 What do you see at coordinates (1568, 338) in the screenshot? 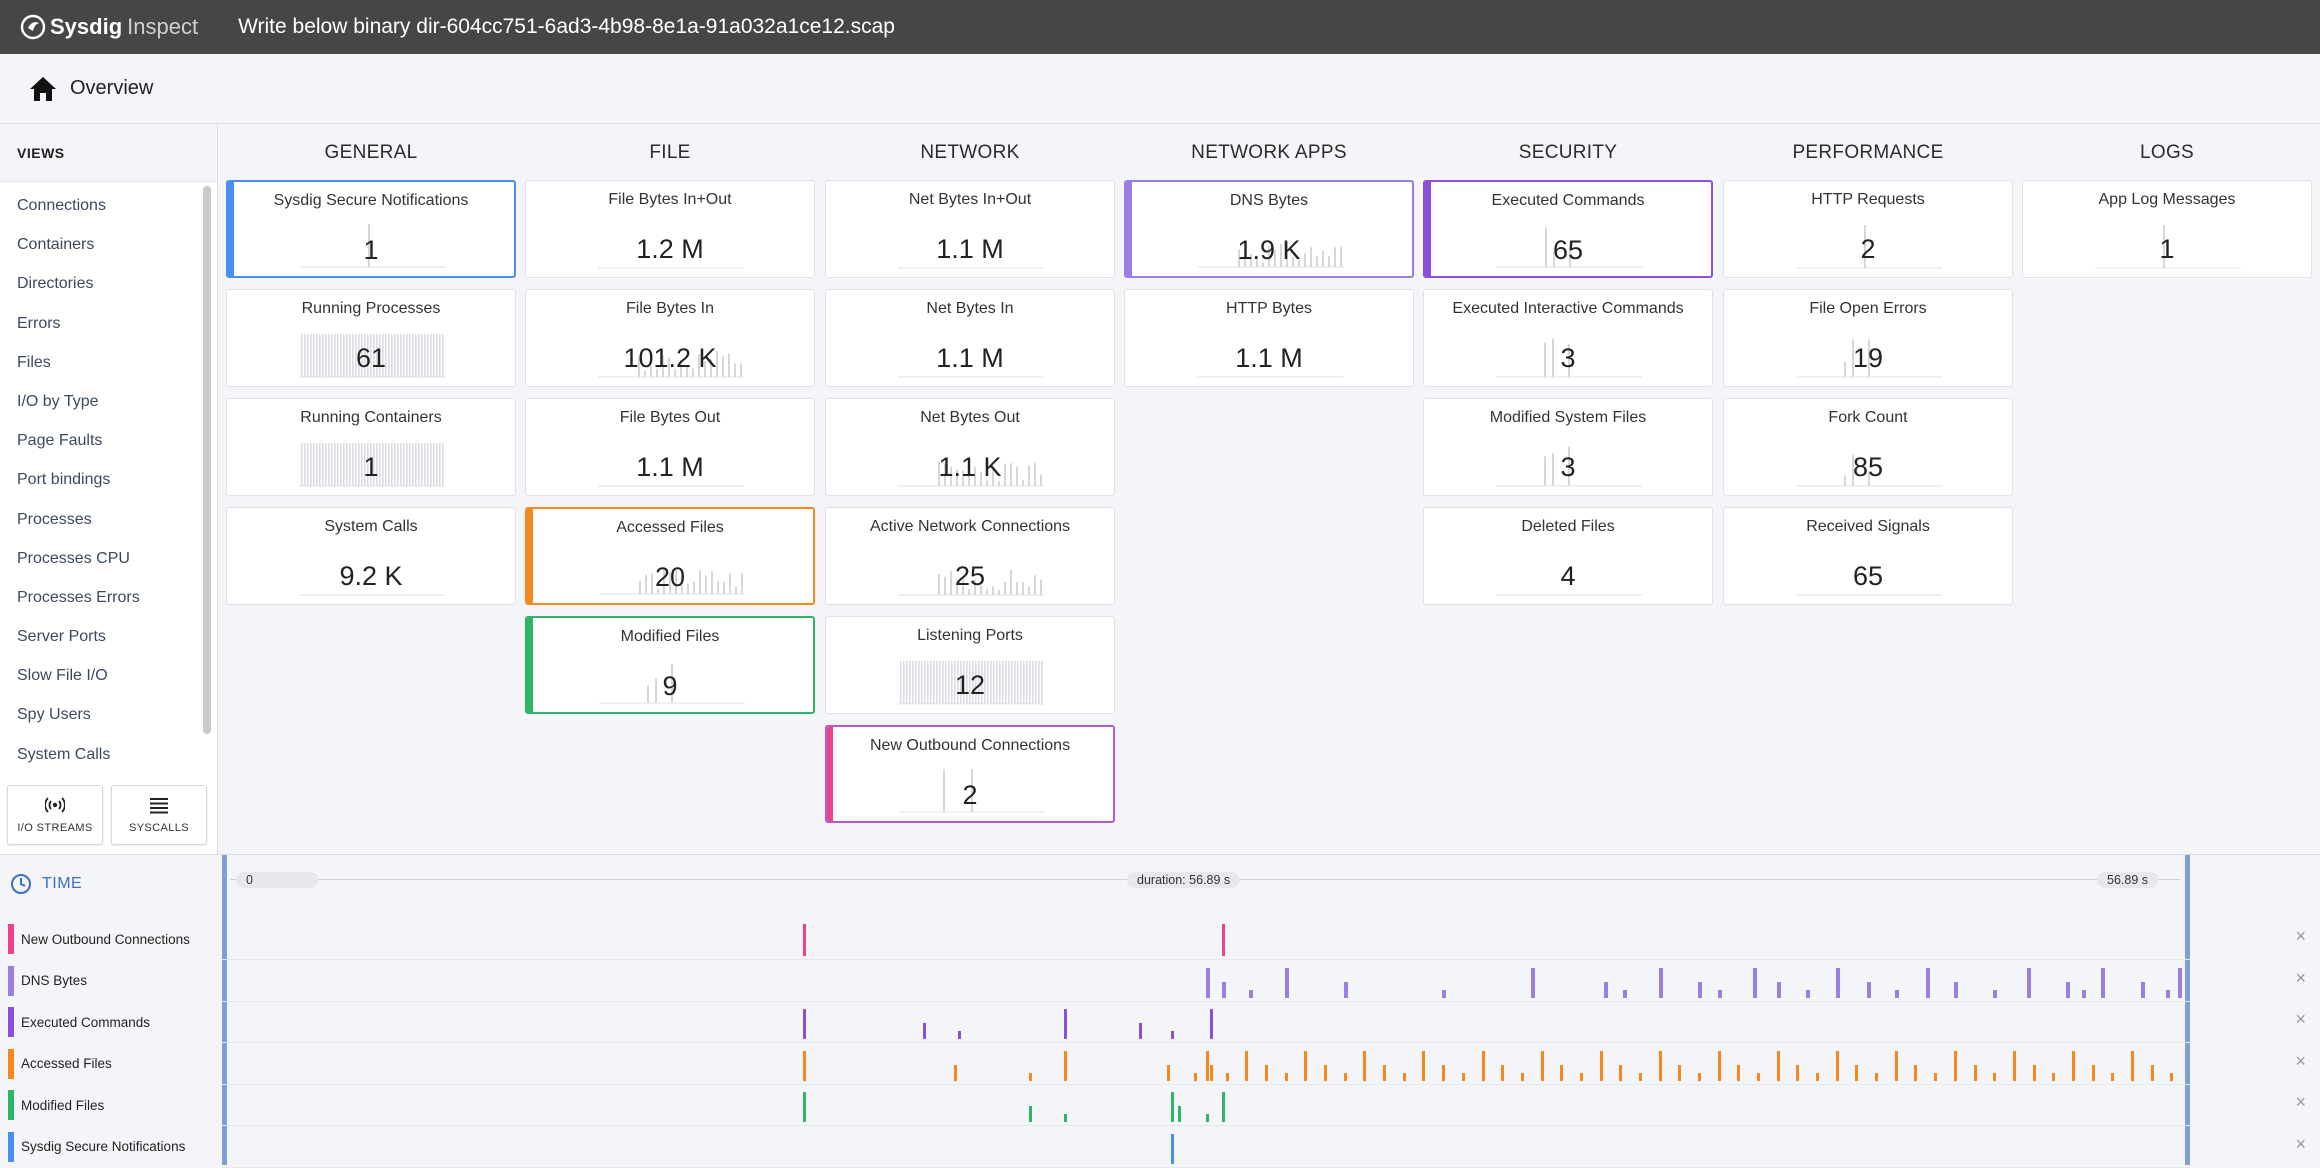
I see `tile-executed-interactive-commands: Executed Interactive Commands 3` at bounding box center [1568, 338].